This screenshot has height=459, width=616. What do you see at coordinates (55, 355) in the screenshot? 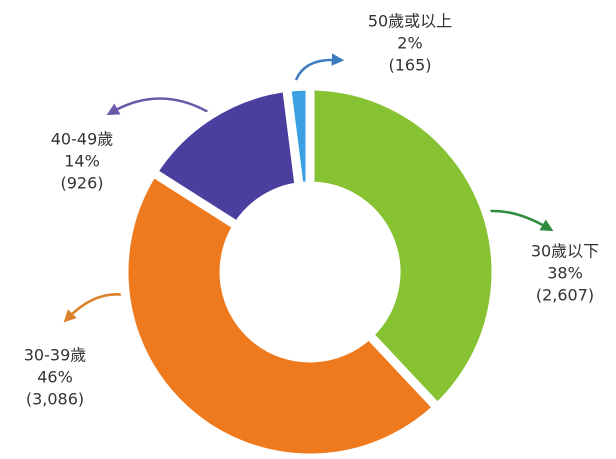
I see `category-label: 30-39歲` at bounding box center [55, 355].